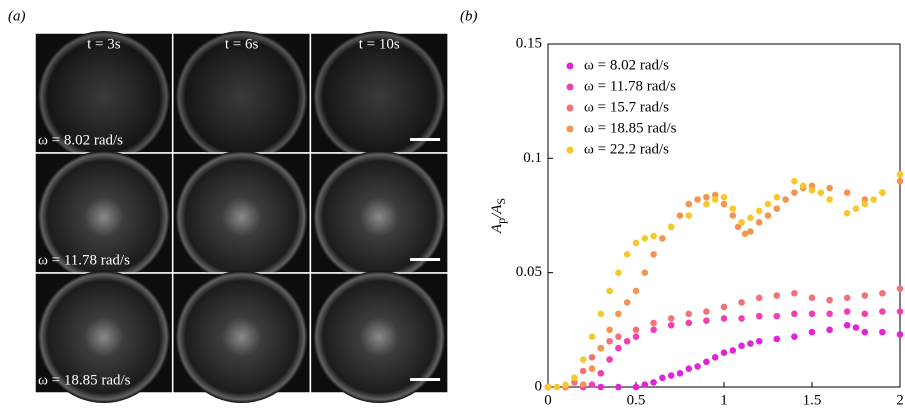 The image size is (905, 408). Describe the element at coordinates (425, 259) in the screenshot. I see `scale-bar` at that location.